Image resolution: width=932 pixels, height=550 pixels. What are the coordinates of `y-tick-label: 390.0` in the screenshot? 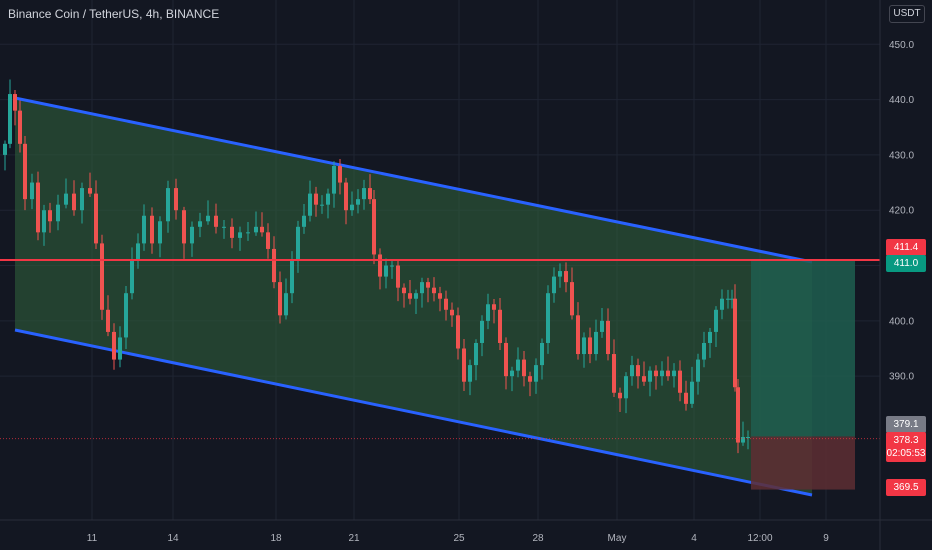 It's located at (901, 377).